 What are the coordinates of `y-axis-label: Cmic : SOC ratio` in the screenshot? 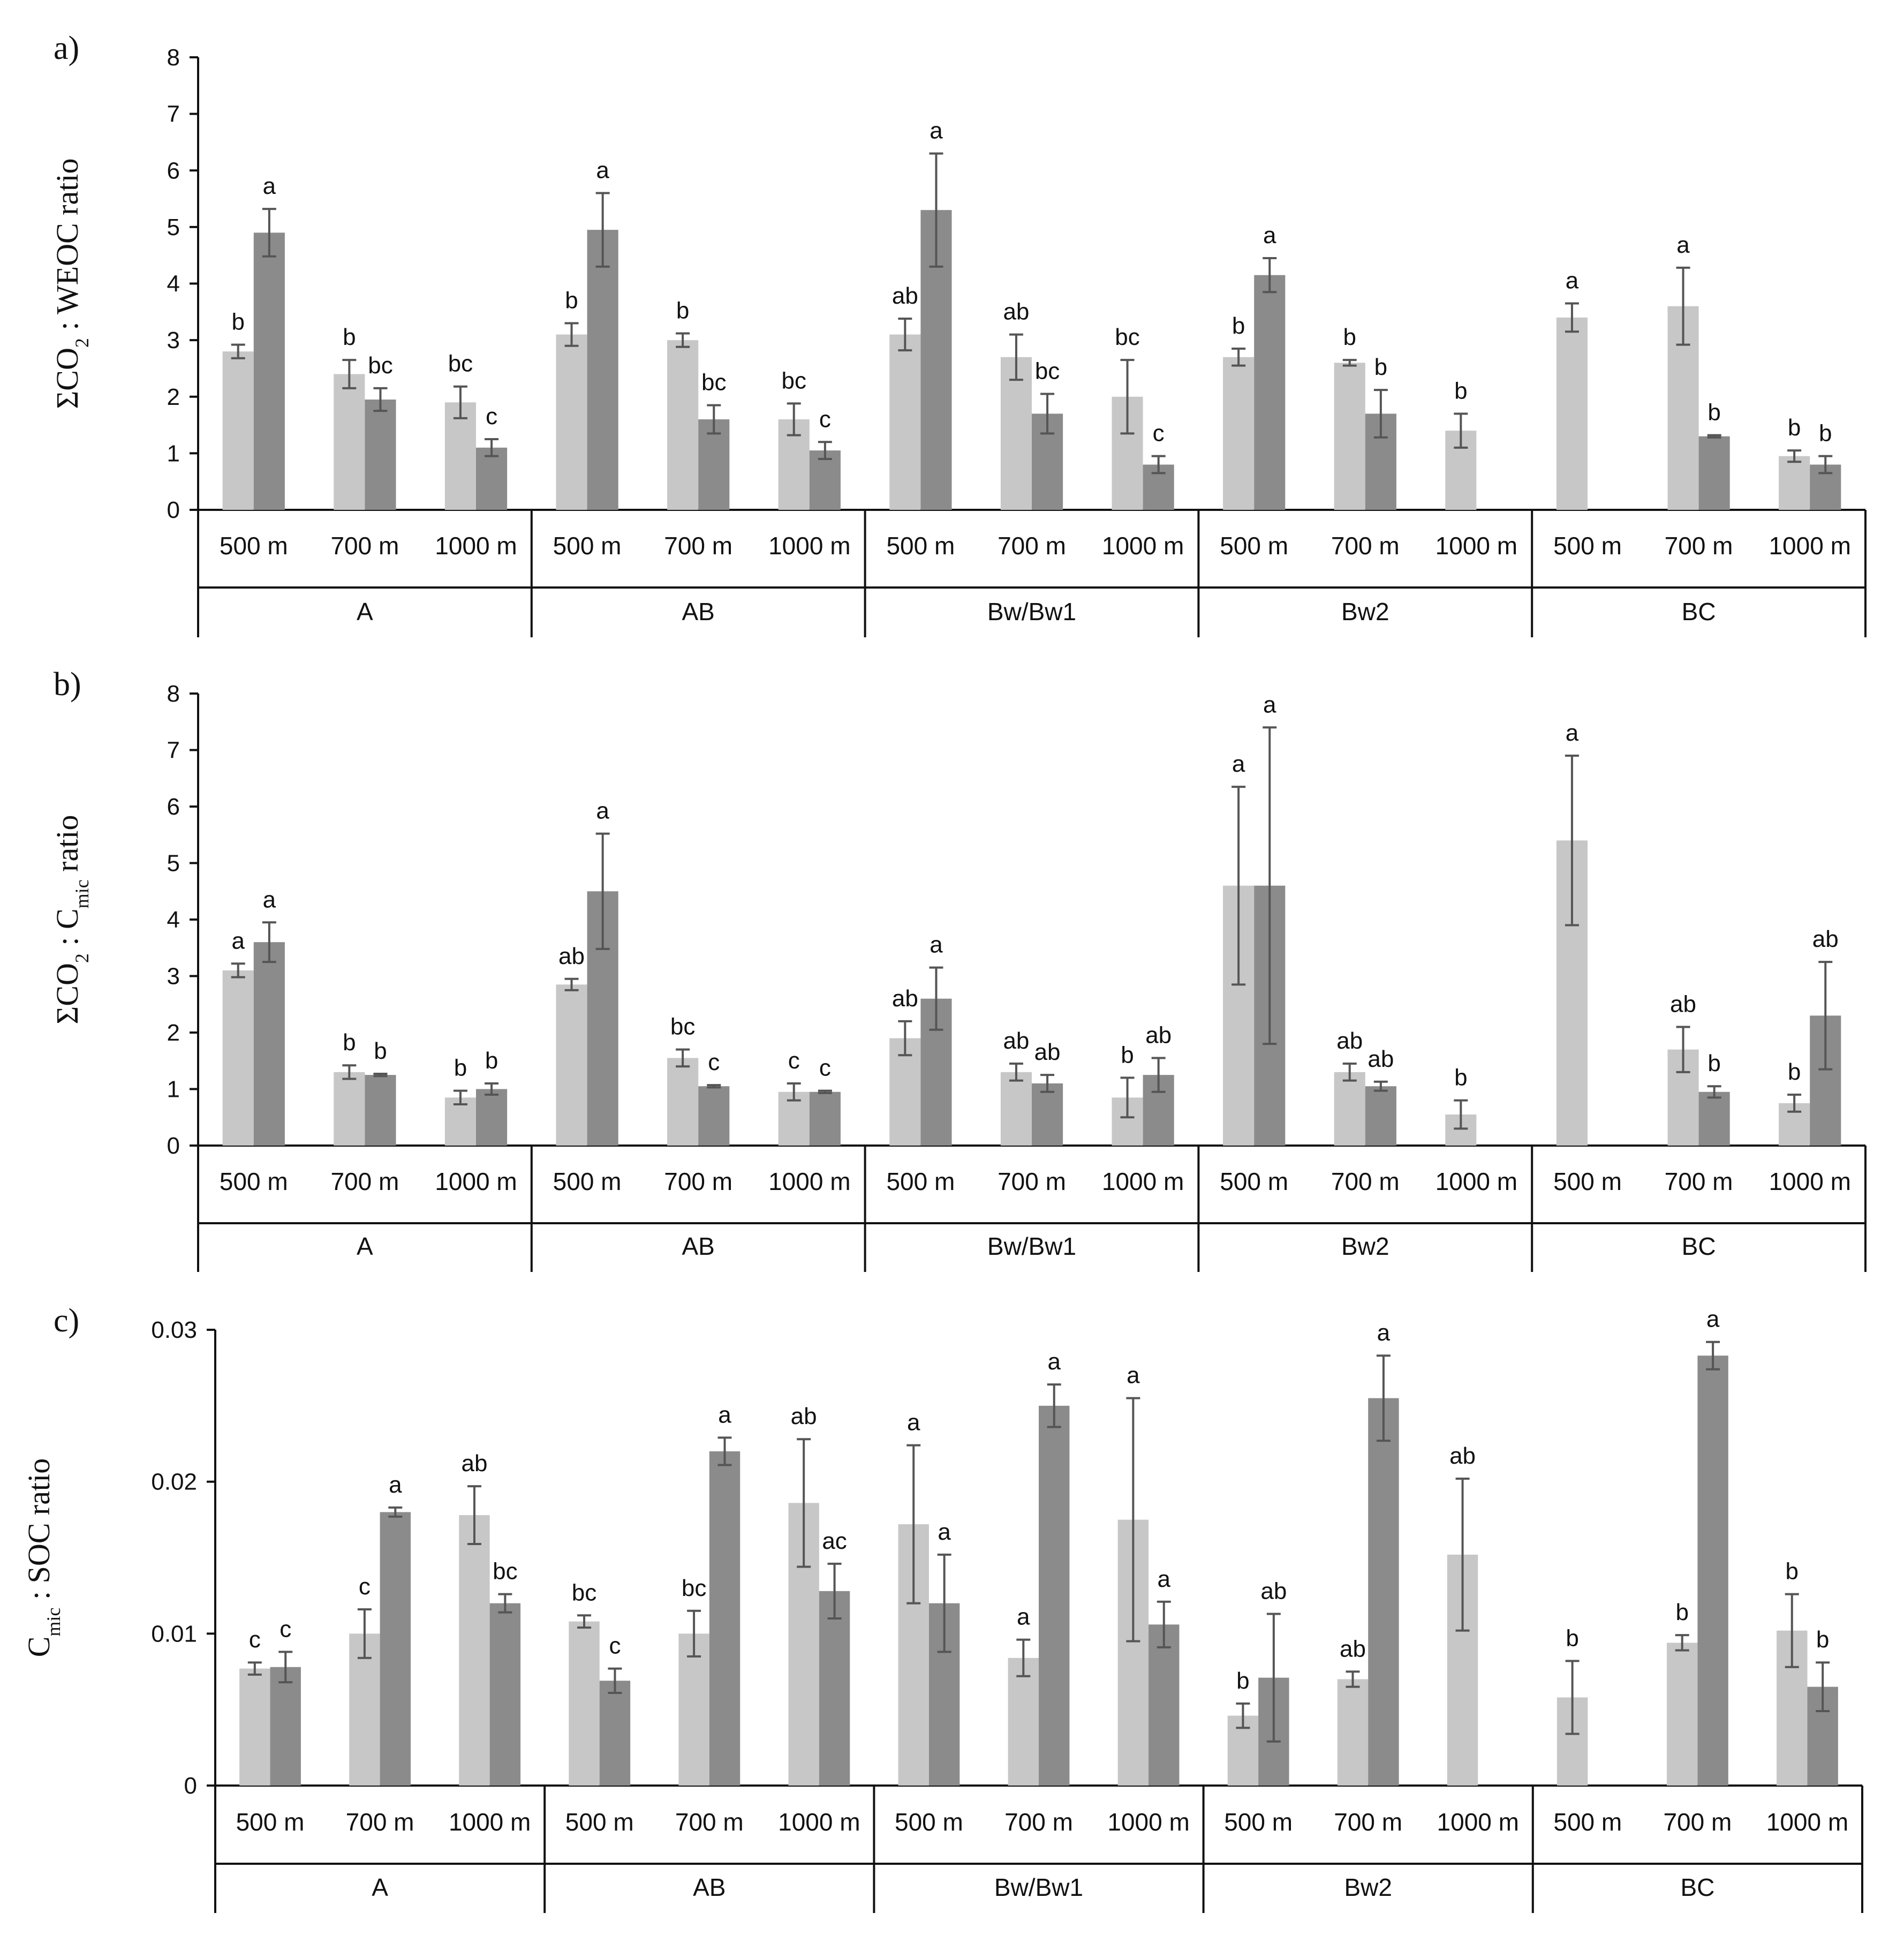 It's located at (43, 1557).